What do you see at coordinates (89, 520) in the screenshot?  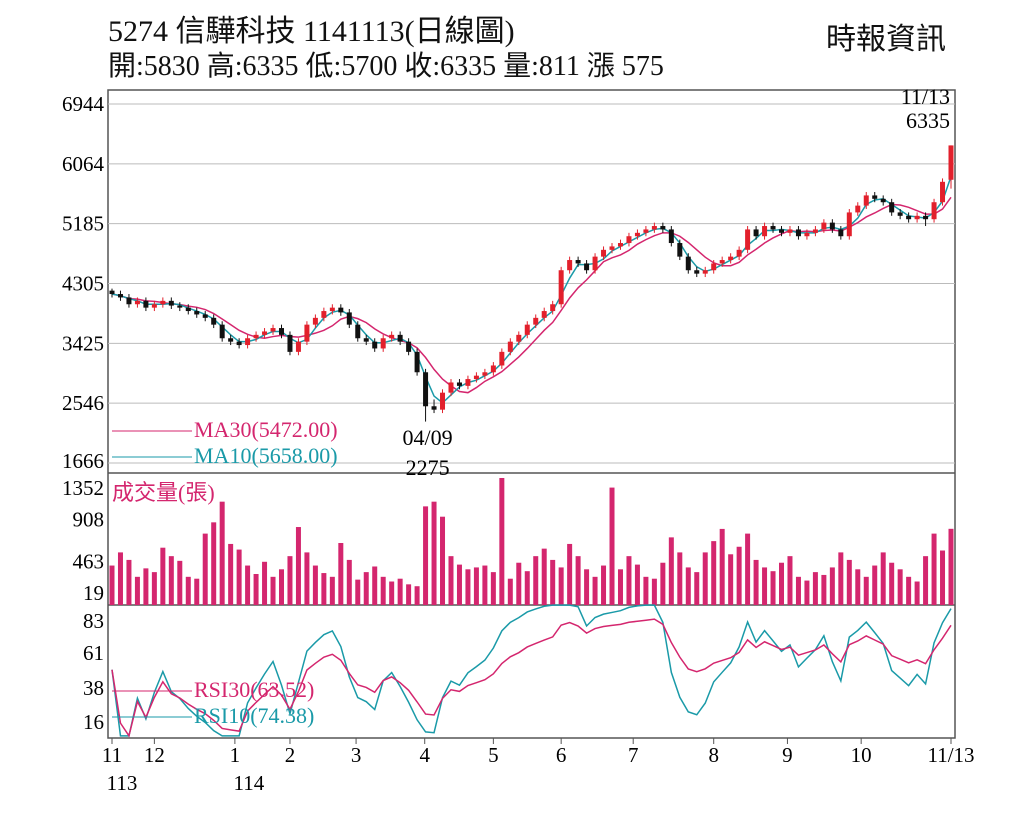 I see `volume-tick-label: 908` at bounding box center [89, 520].